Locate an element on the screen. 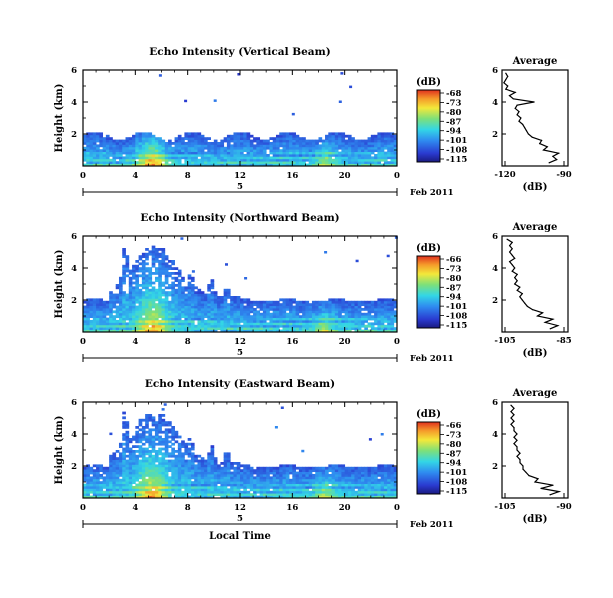 Image resolution: width=613 pixels, height=598 pixels. colorbar-tick-label: -87 is located at coordinates (453, 122).